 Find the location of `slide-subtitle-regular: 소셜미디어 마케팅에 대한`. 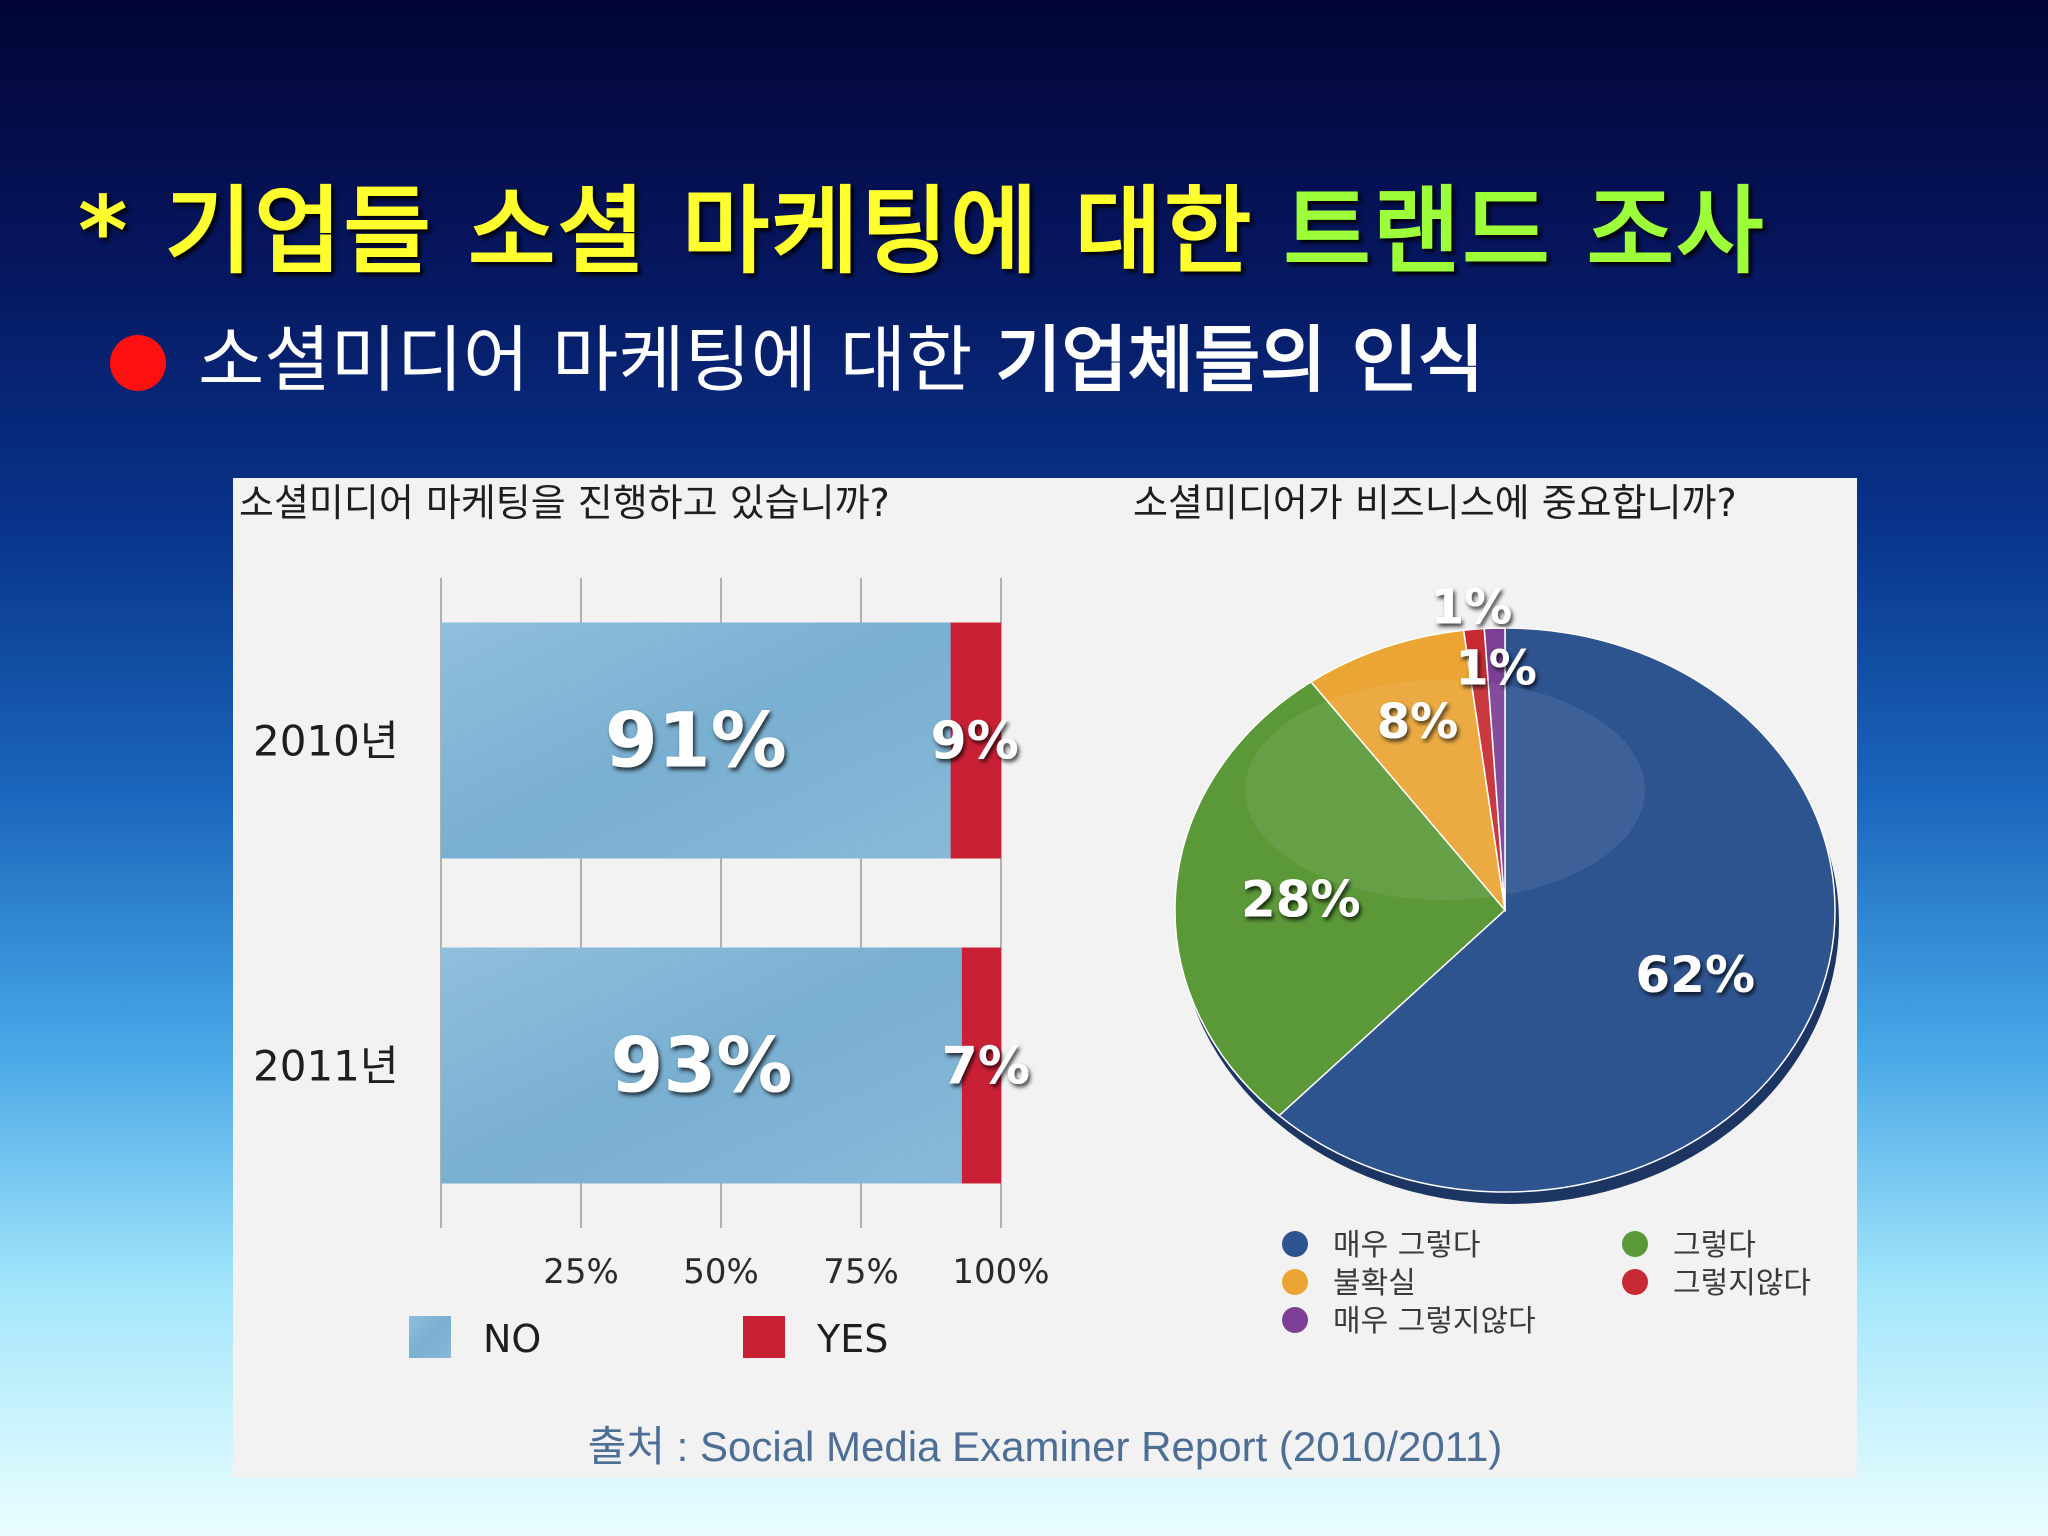

slide-subtitle-regular: 소셜미디어 마케팅에 대한 is located at coordinates (585, 360).